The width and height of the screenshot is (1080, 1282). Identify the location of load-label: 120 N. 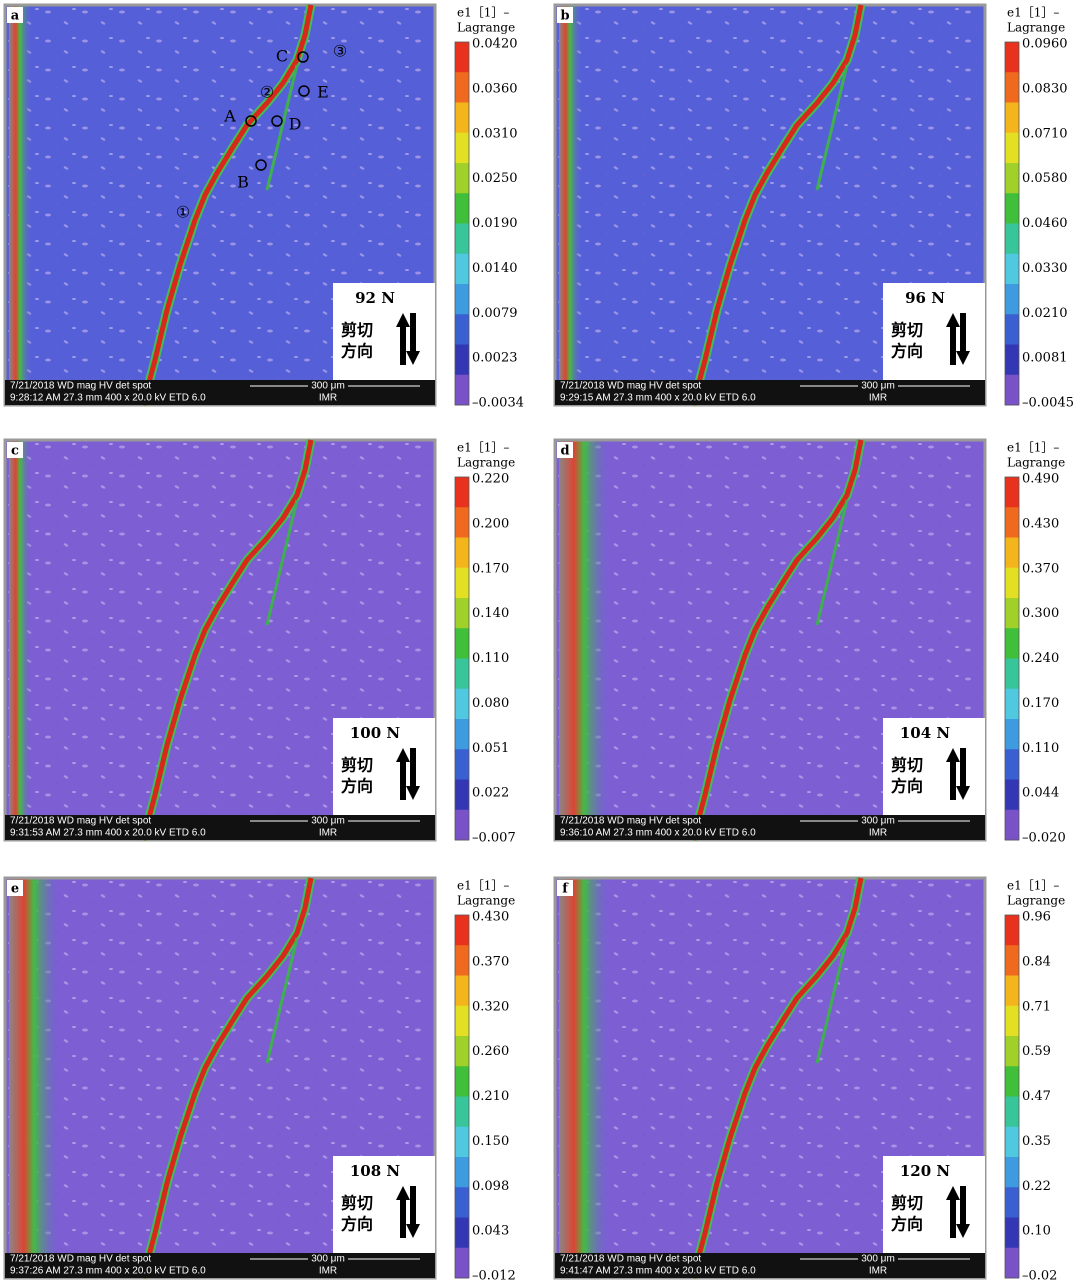
(925, 1171).